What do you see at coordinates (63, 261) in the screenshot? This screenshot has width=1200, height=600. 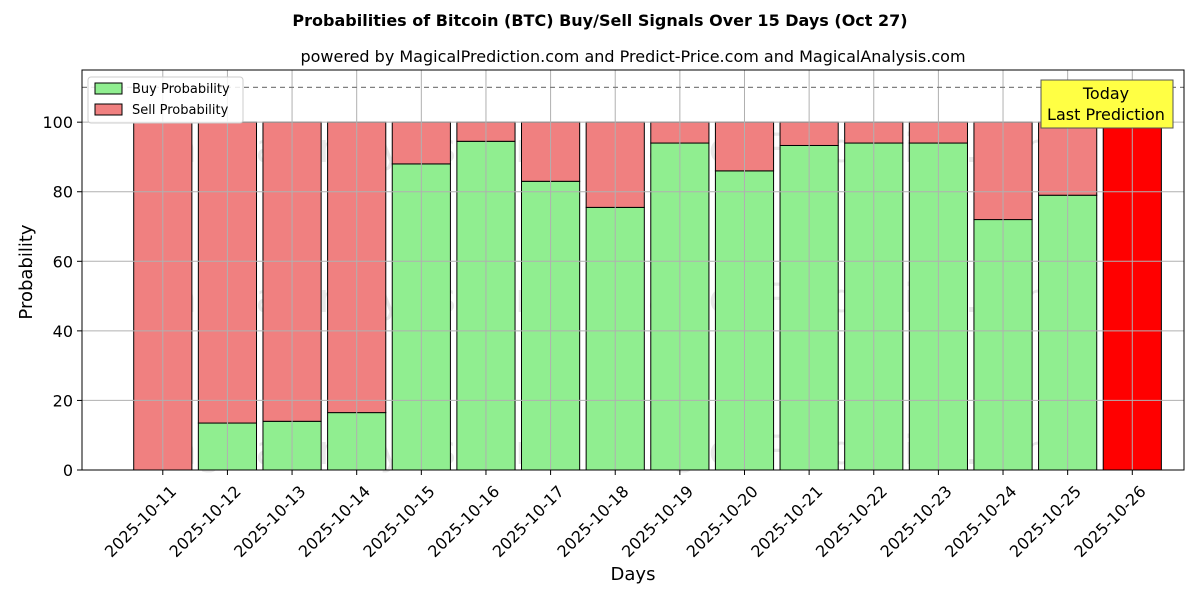 I see `y-tick-label: 60` at bounding box center [63, 261].